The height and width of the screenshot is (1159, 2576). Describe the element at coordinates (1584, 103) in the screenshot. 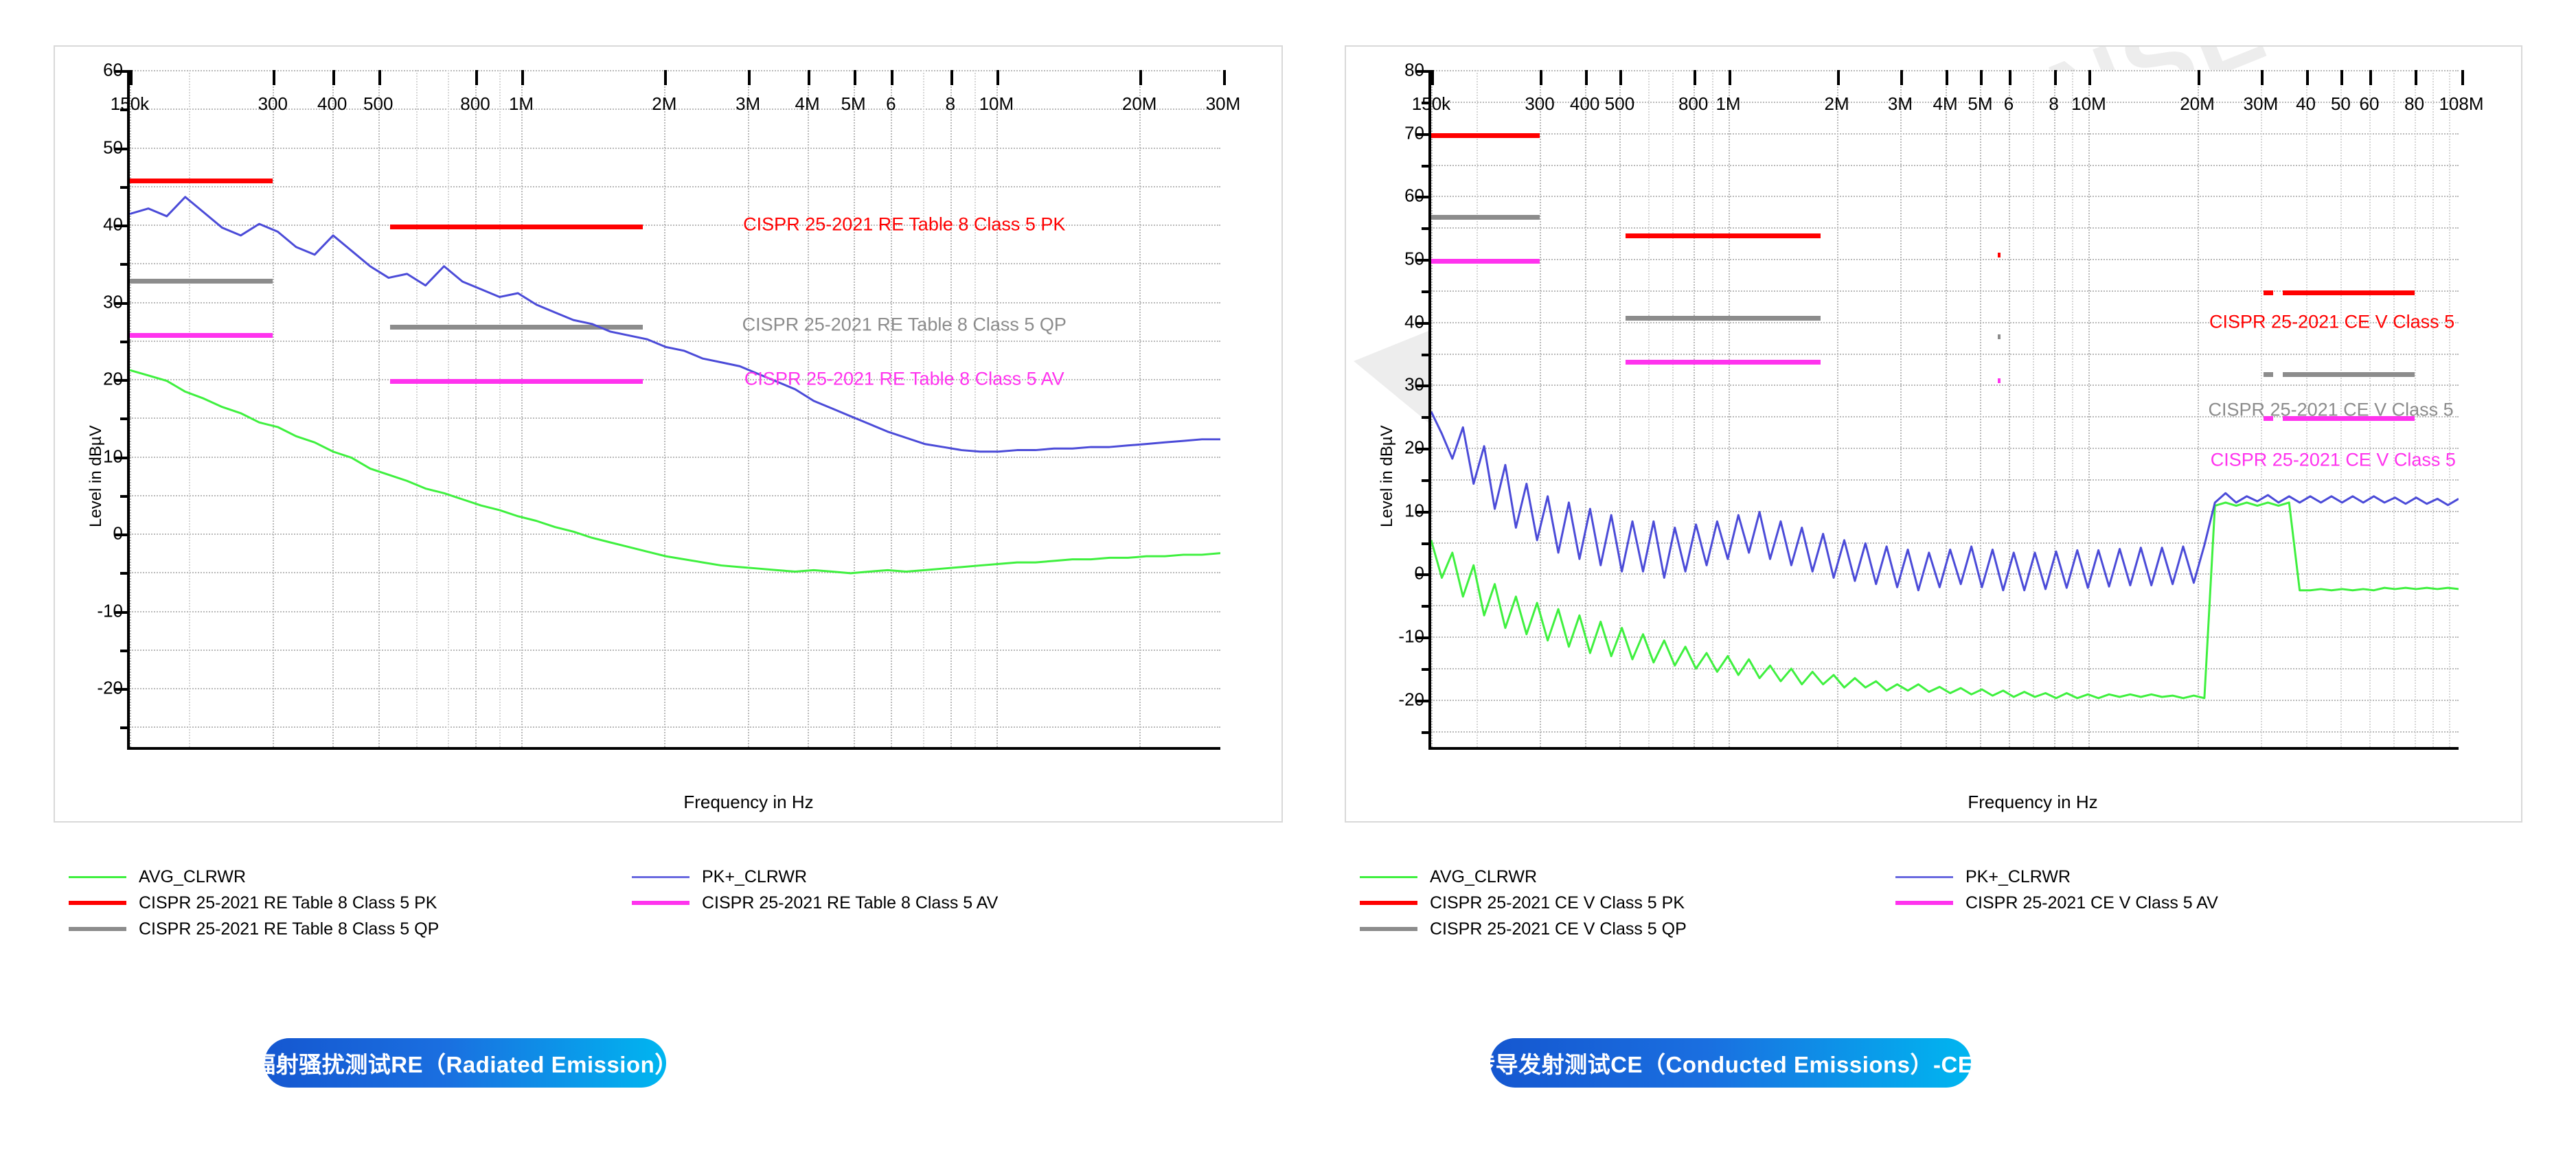

I see `x-axis-tick-label: 400` at that location.